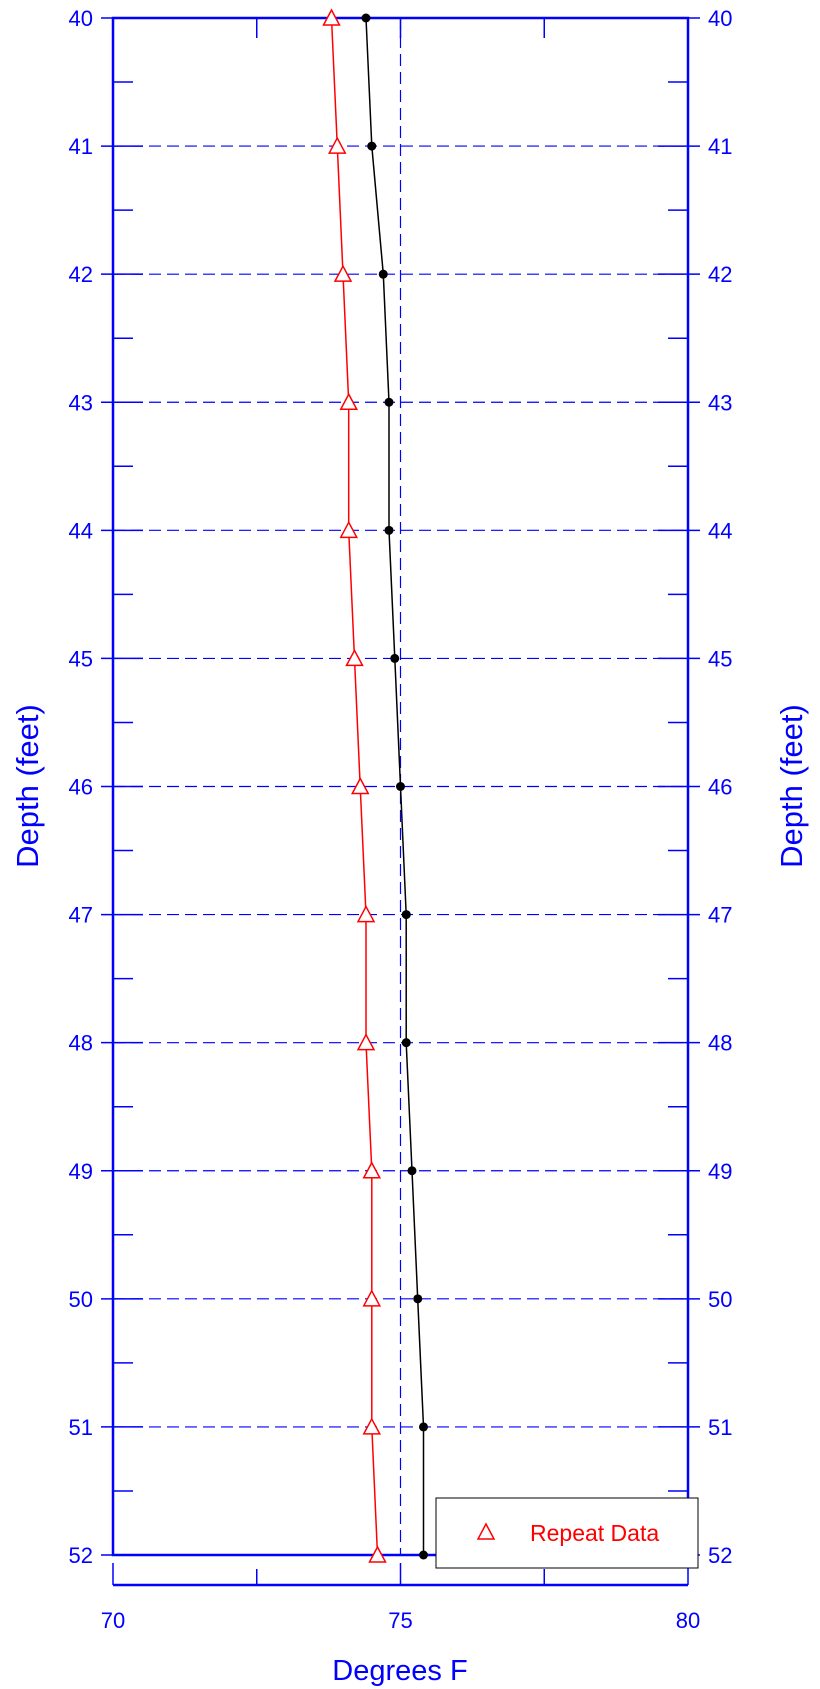 The width and height of the screenshot is (820, 1689). I want to click on y-tick-label-left: 42, so click(81, 274).